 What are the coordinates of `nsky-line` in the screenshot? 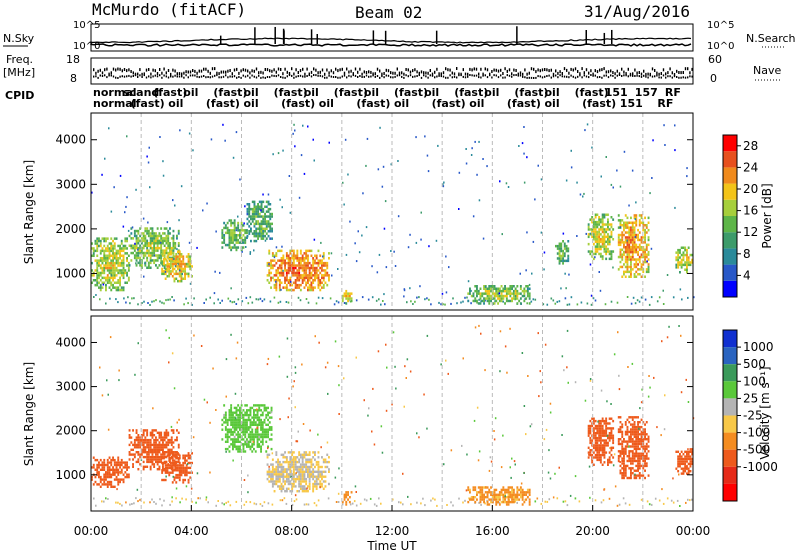 It's located at (391, 45).